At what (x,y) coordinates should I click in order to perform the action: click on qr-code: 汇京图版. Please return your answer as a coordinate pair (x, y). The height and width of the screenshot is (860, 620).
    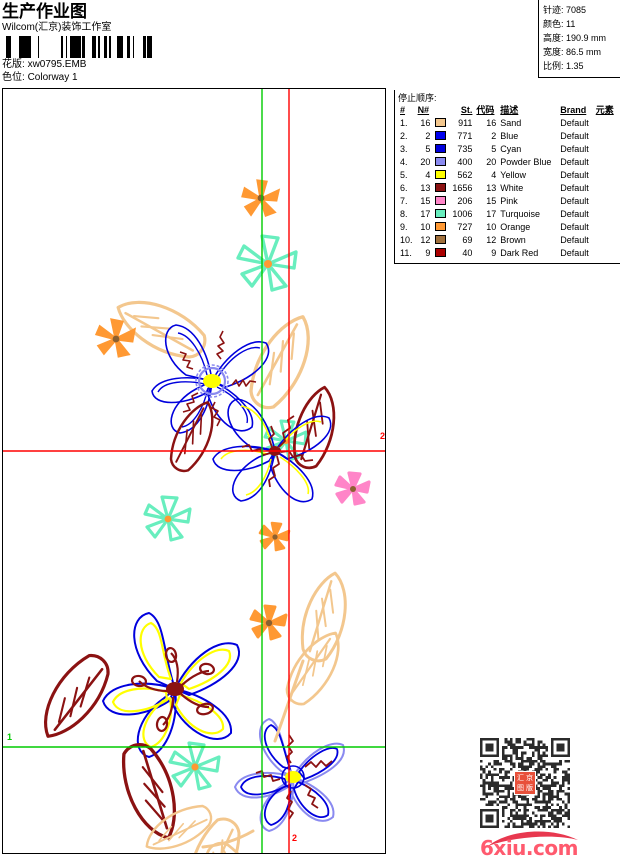
    Looking at the image, I should click on (525, 783).